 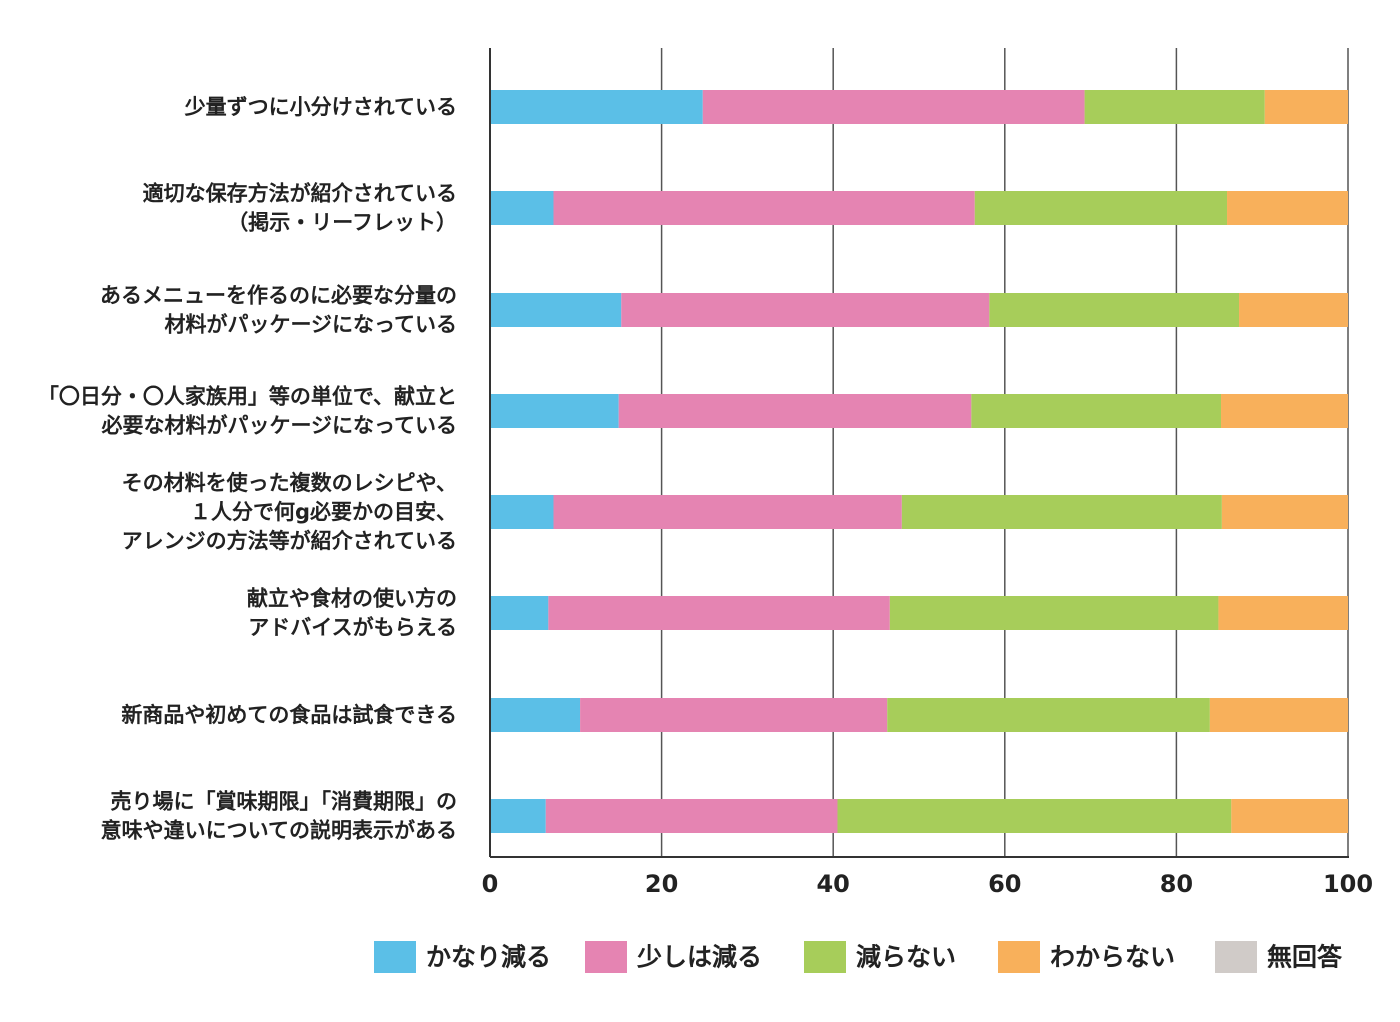 I want to click on legend: かなり減る 少しは減る 減らない わからない 無回答, so click(x=858, y=957).